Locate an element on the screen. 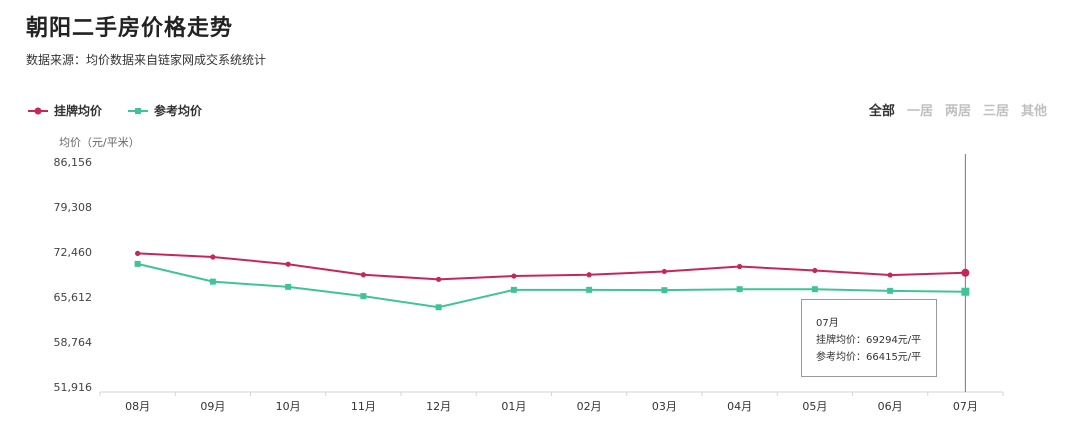 Image resolution: width=1080 pixels, height=443 pixels. data-tooltip: 07月 挂牌均价：69294元/平 参考均价：66415元/平 is located at coordinates (869, 338).